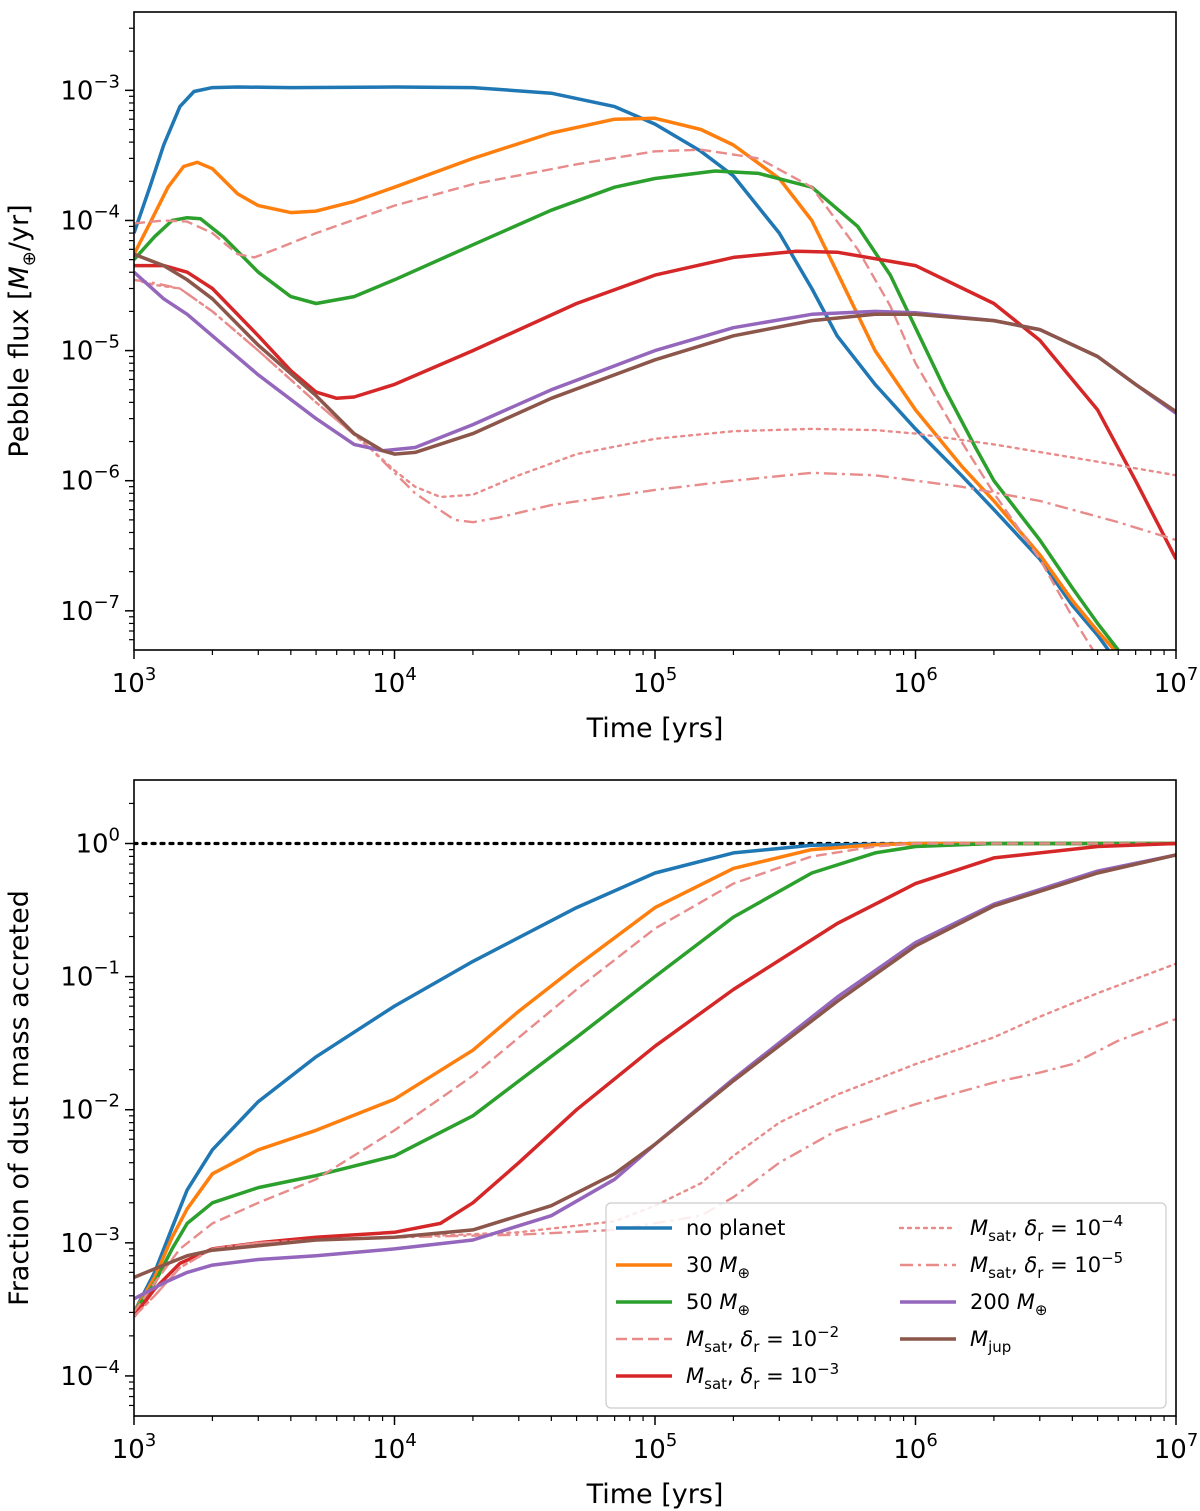 The width and height of the screenshot is (1200, 1511). I want to click on dust-mass-fraction-x-tick-label: 10⁴, so click(394, 1447).